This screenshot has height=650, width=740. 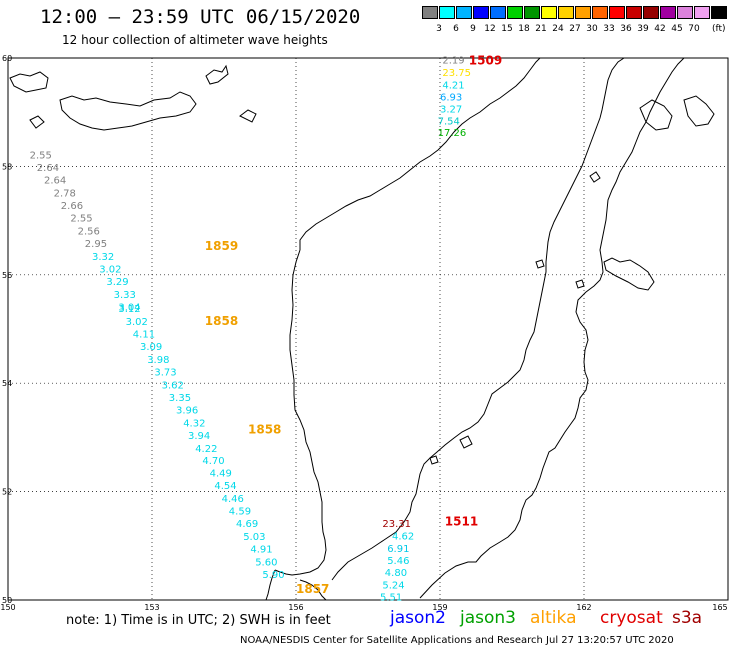 What do you see at coordinates (553, 618) in the screenshot?
I see `mission-label: altika` at bounding box center [553, 618].